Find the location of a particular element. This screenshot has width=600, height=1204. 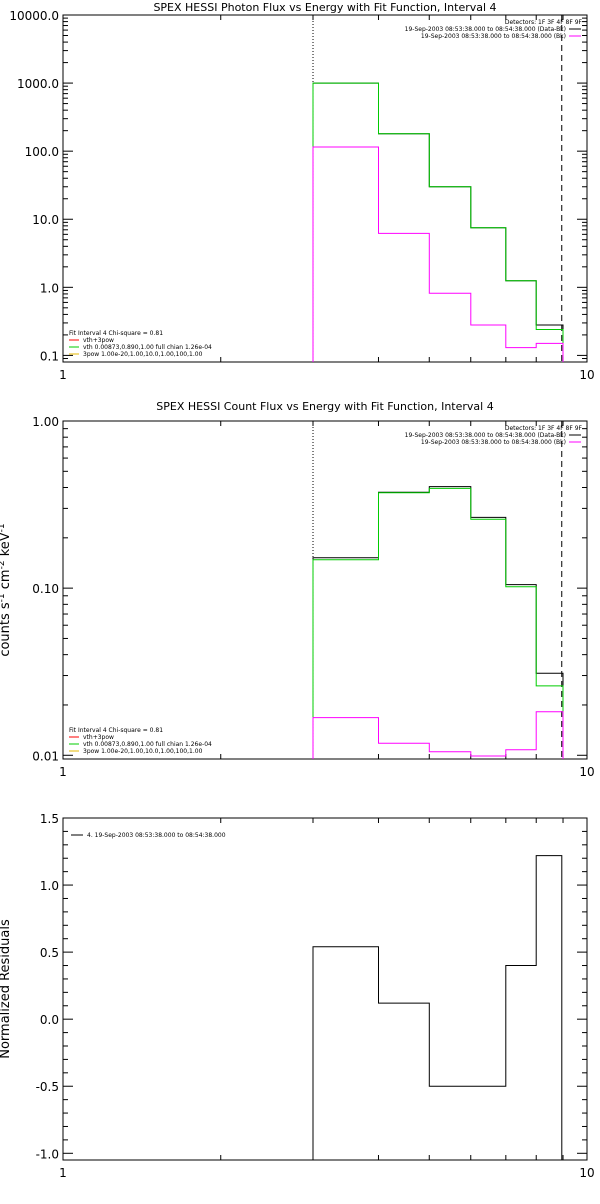

y-tick-label: 10.0 is located at coordinates (45, 220).